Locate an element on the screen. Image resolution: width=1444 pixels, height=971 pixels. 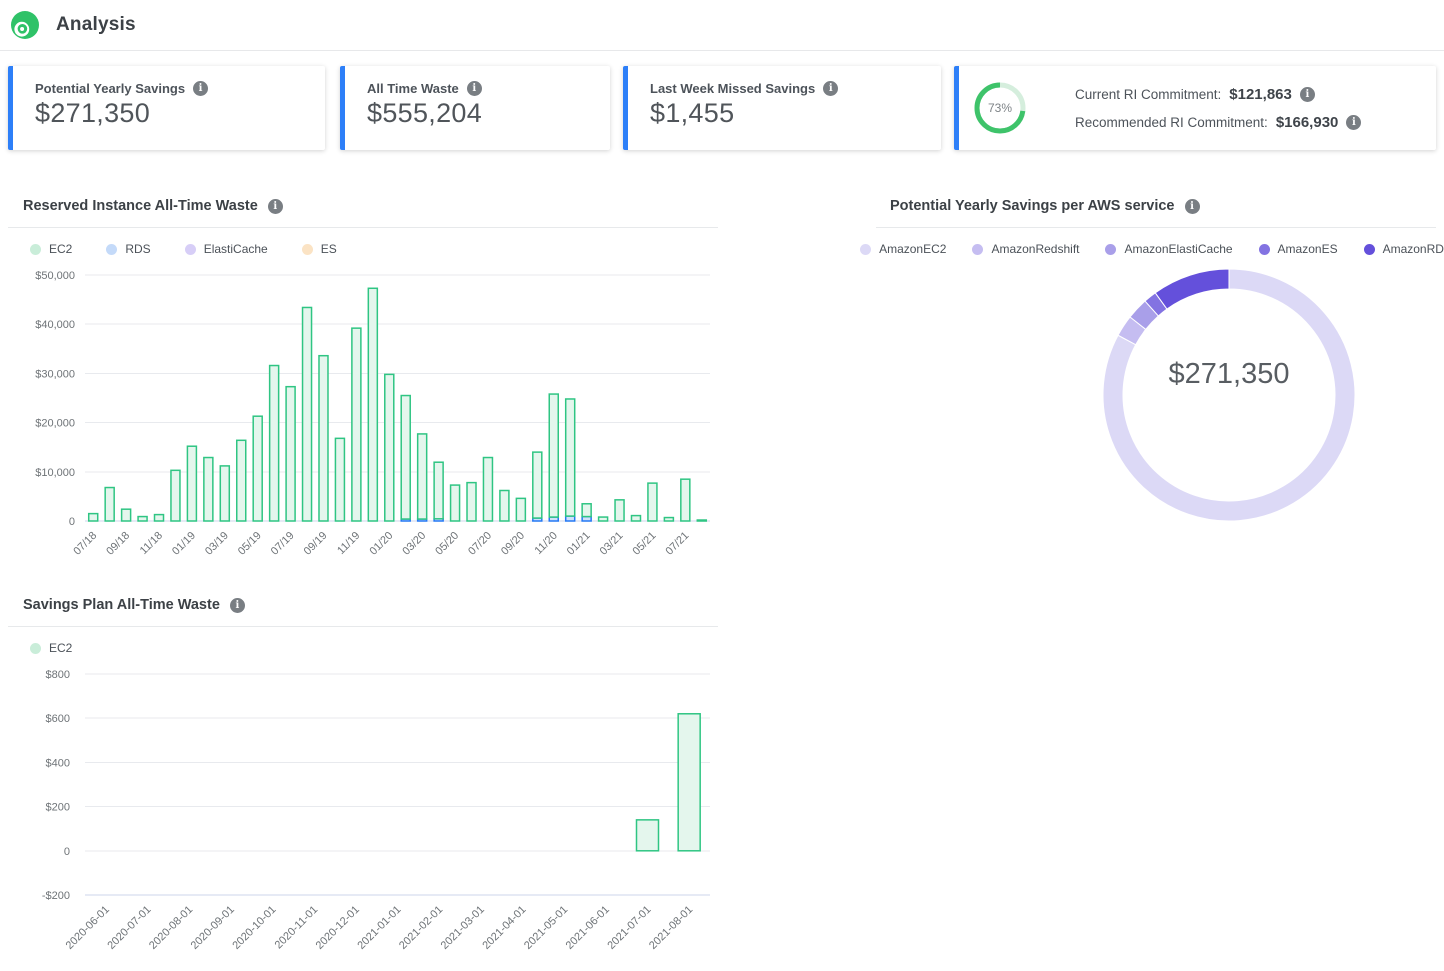
svg-text: 2021-03-01 is located at coordinates (463, 928).